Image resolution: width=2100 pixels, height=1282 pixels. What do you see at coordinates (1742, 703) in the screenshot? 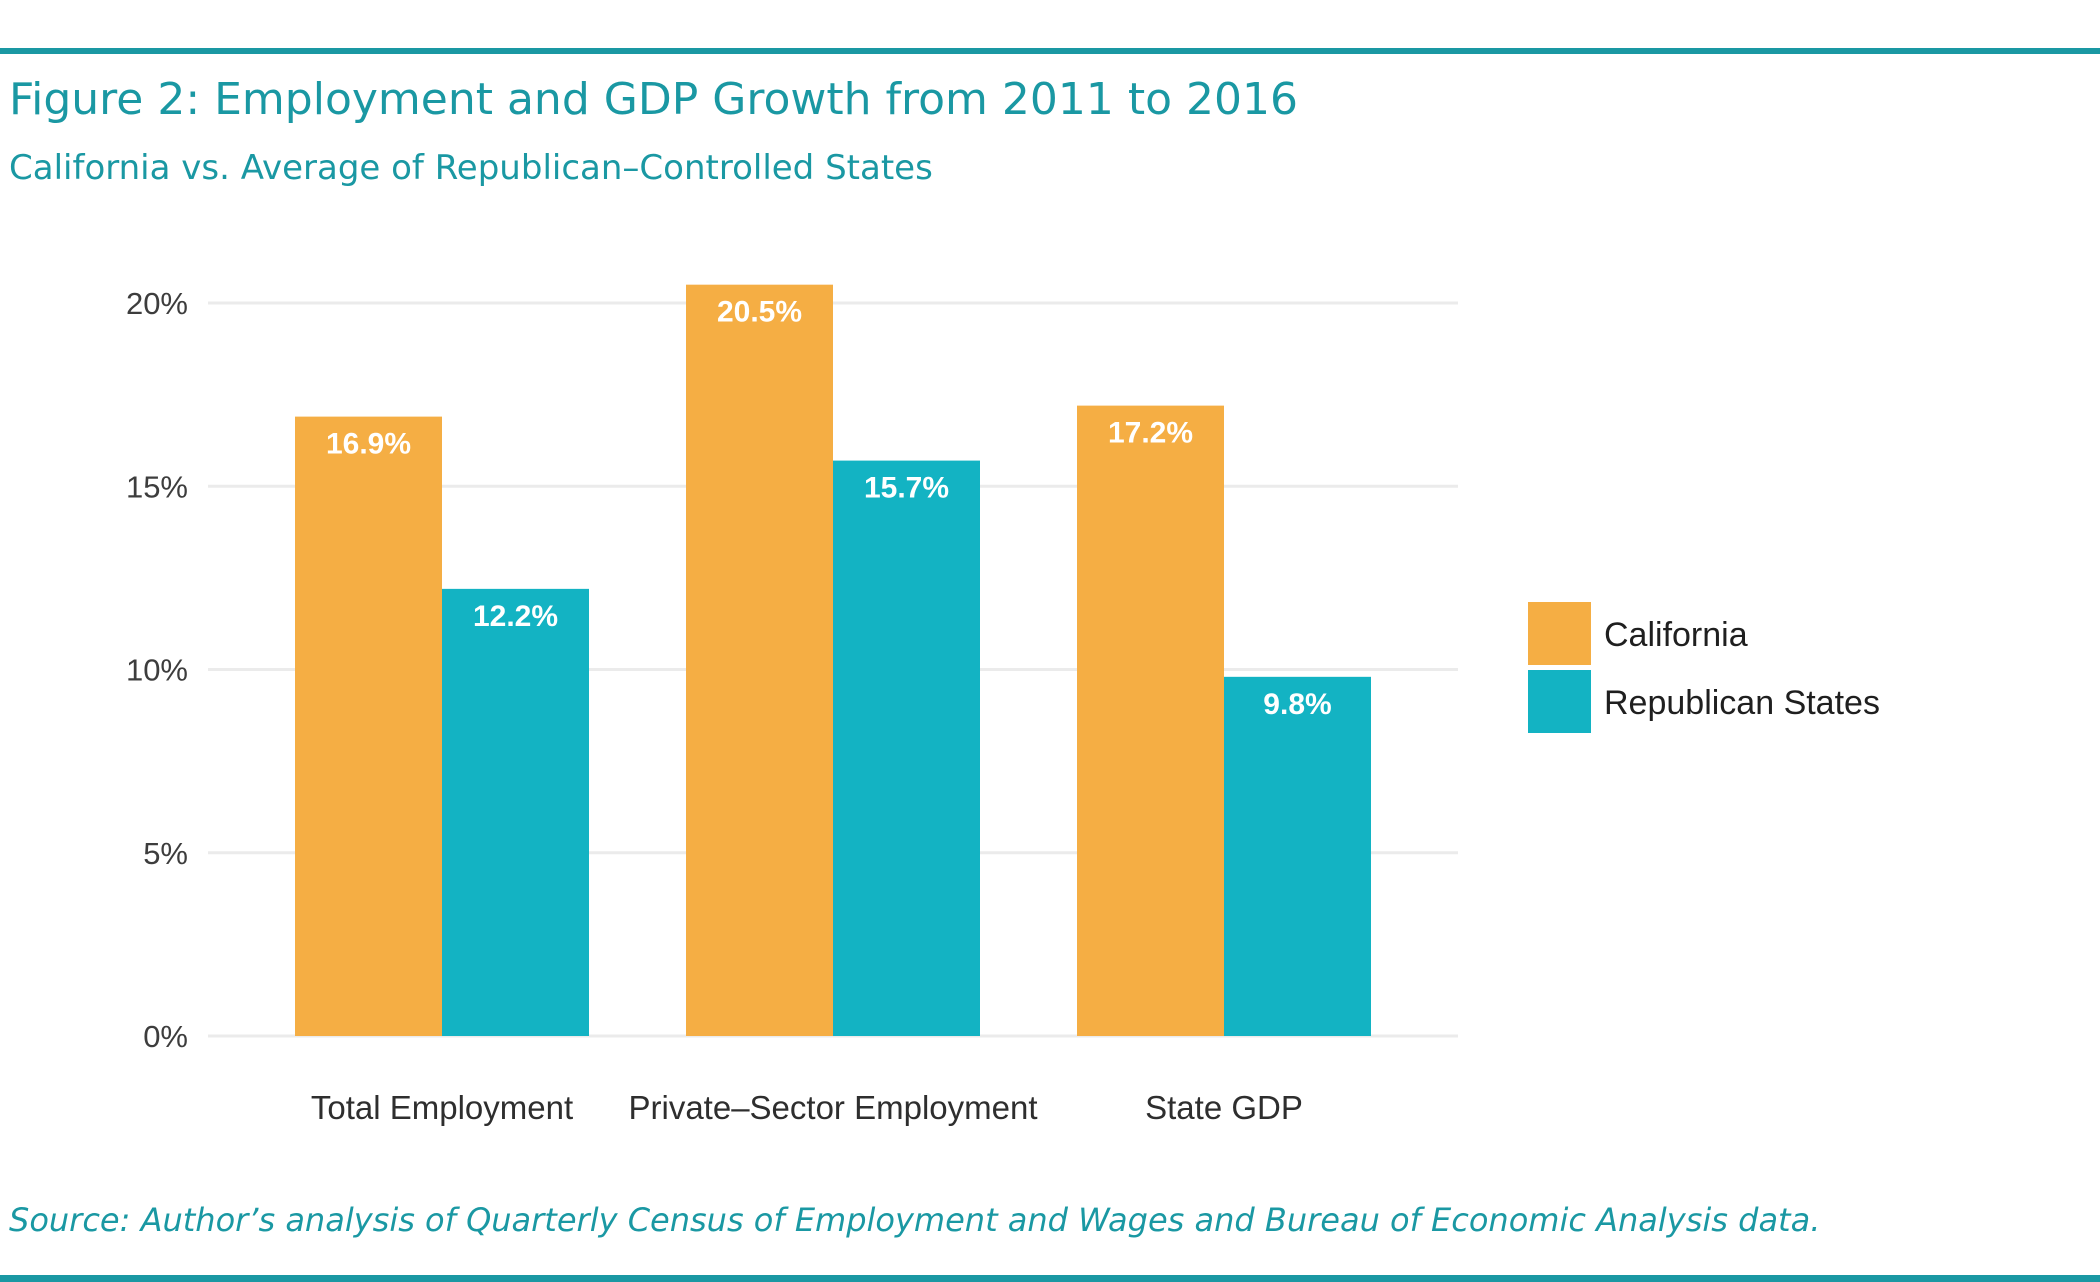
I see `legend-label: Republican States` at bounding box center [1742, 703].